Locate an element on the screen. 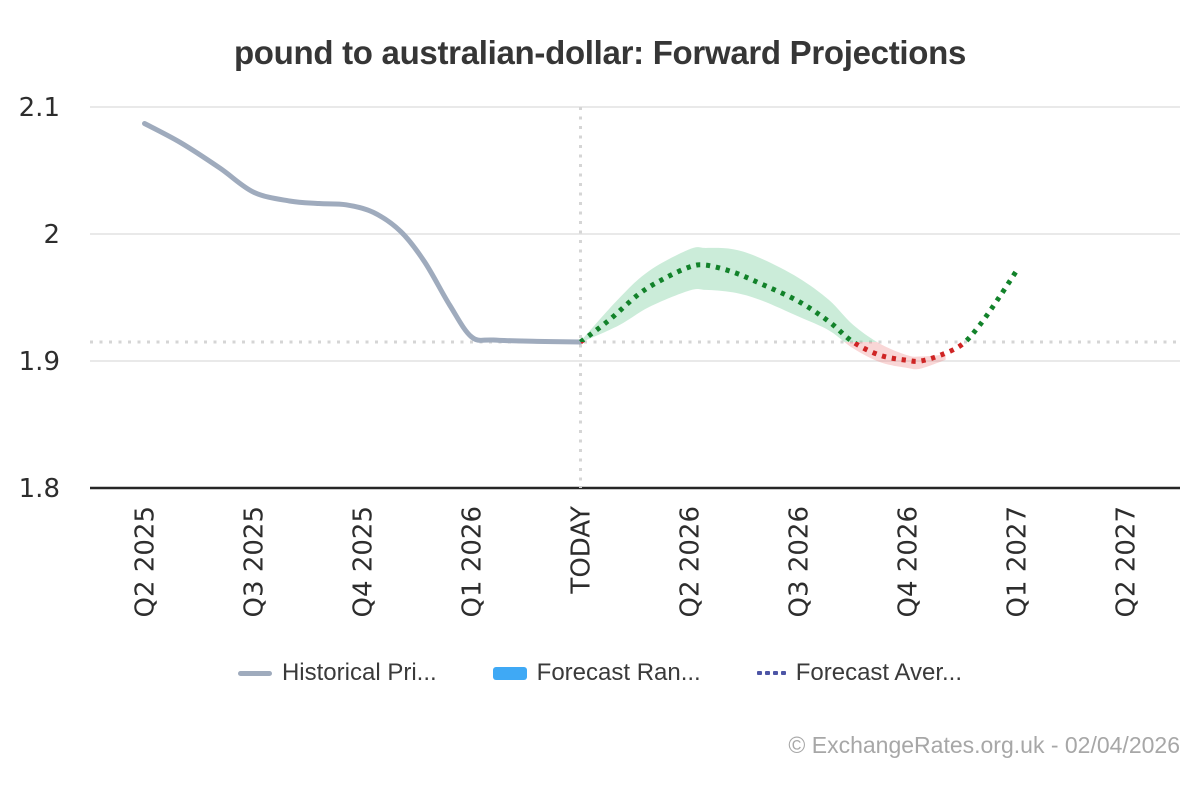 The image size is (1200, 800). forecast-average-dotted-swatch-icon is located at coordinates (771, 673).